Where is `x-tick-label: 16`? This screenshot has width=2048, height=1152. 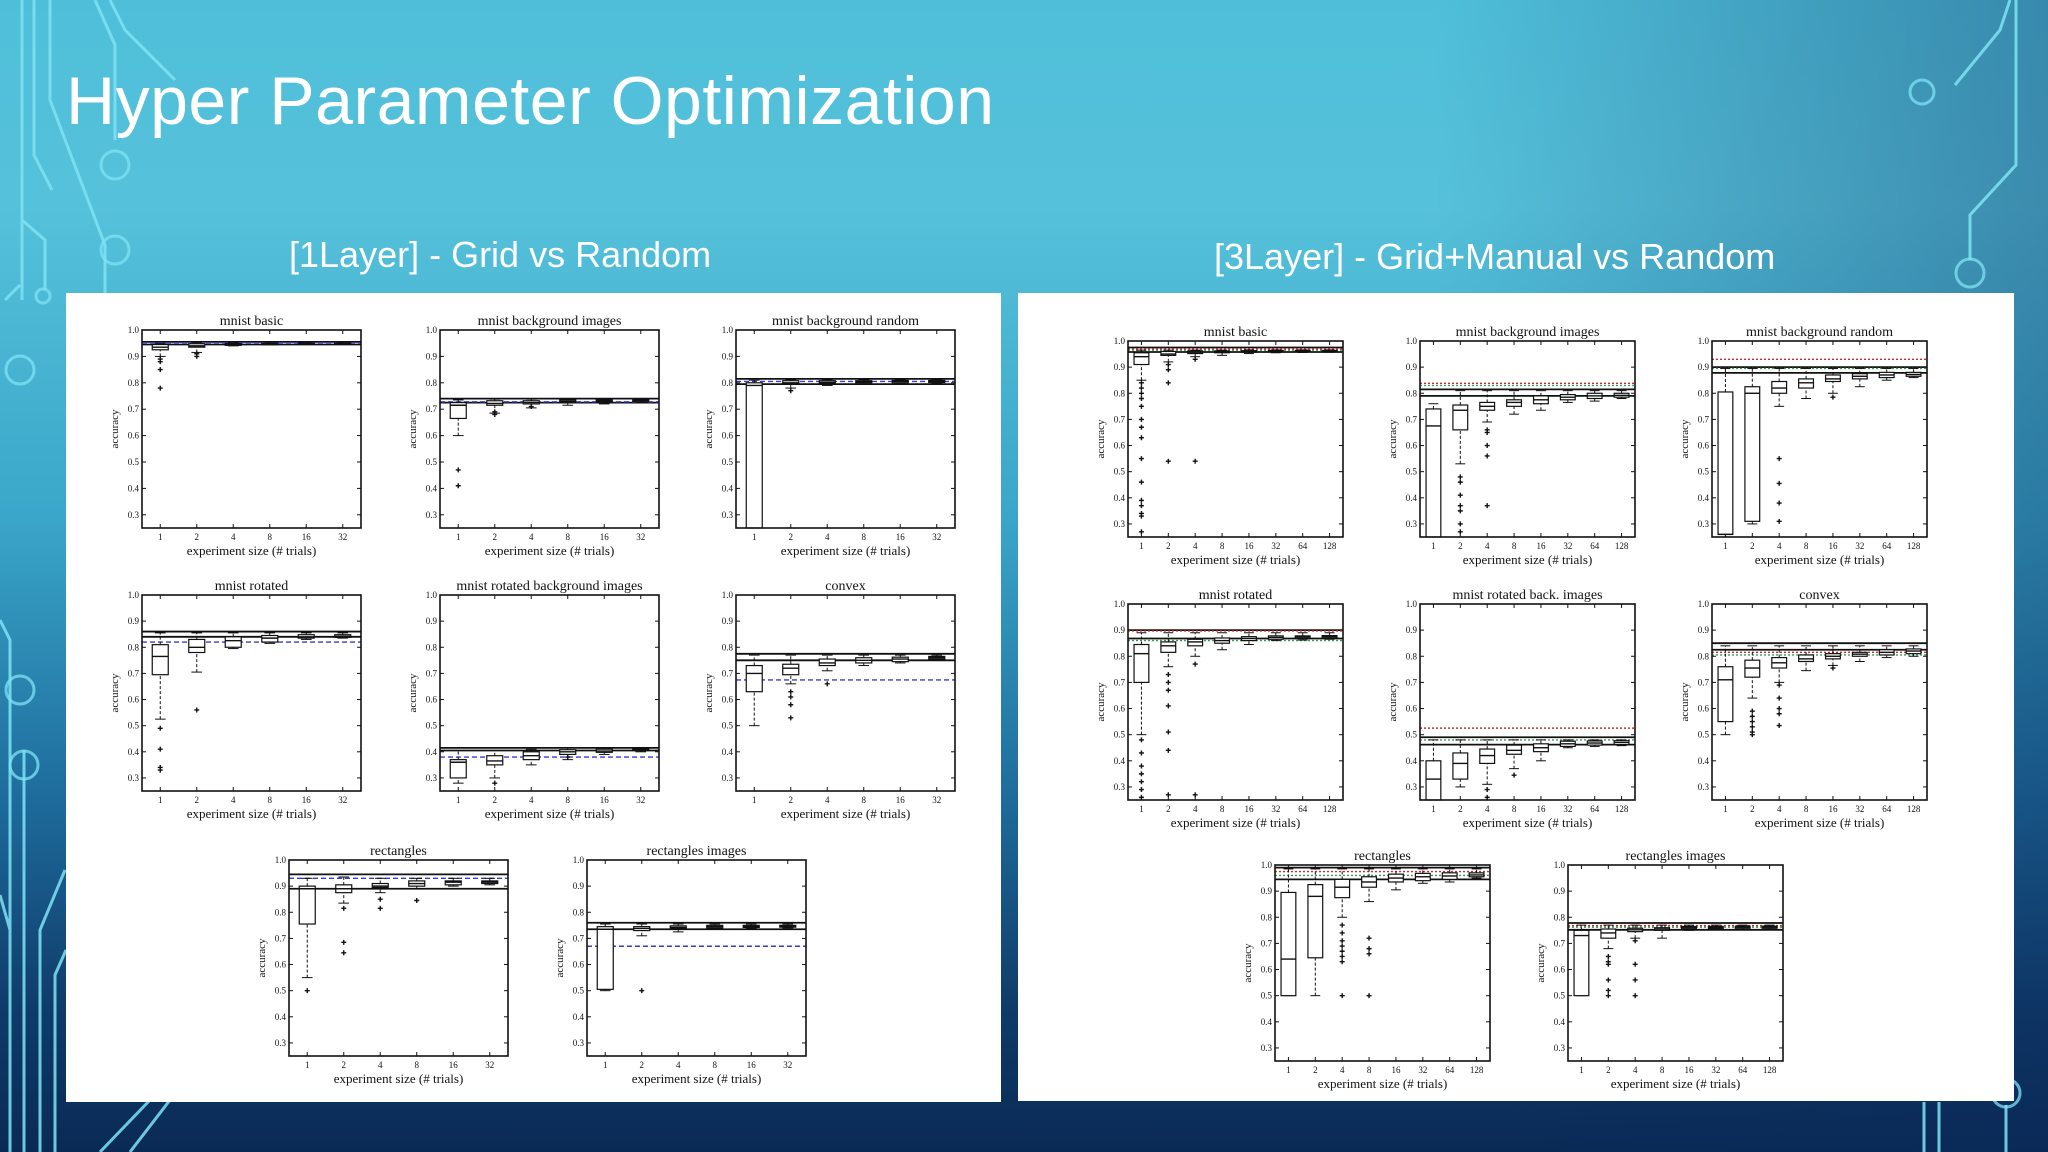 x-tick-label: 16 is located at coordinates (1833, 546).